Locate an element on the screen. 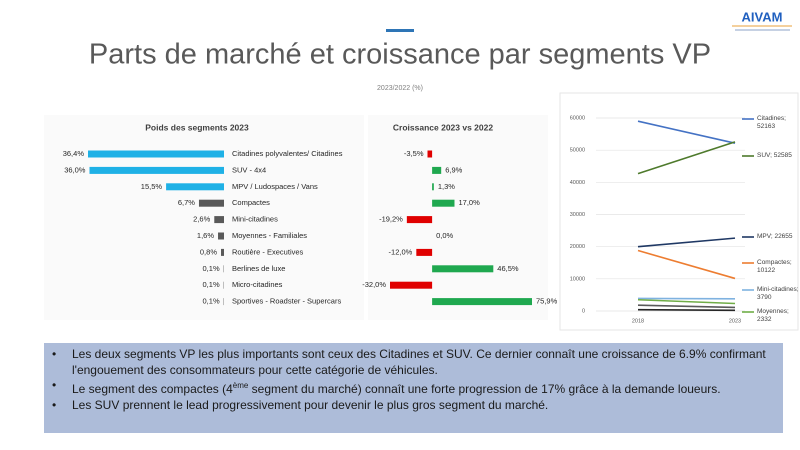 This screenshot has width=800, height=450. value-label: 6,9% is located at coordinates (453, 169).